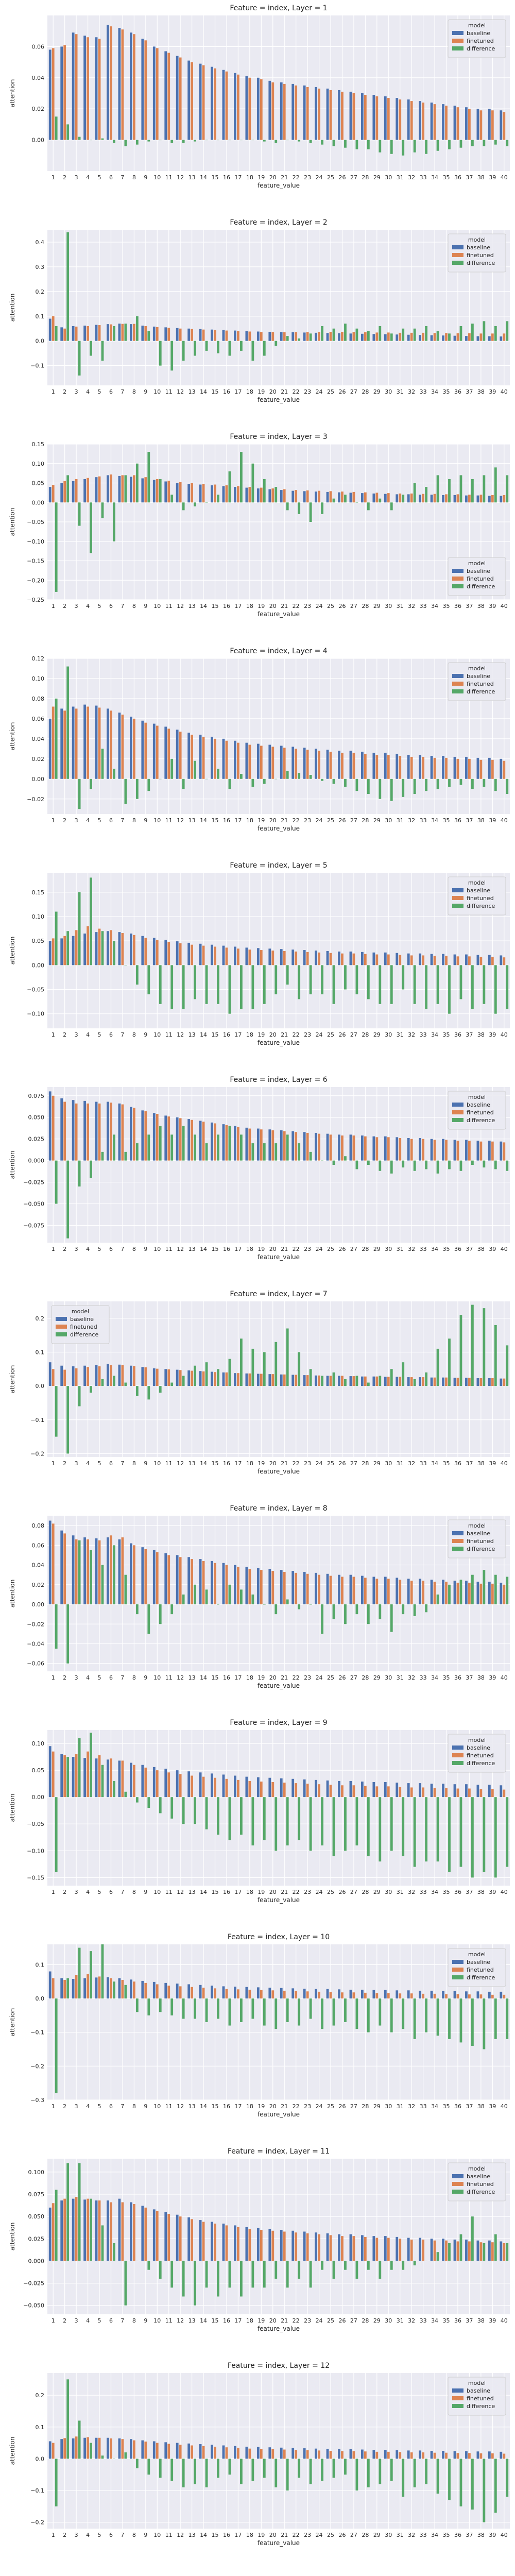  What do you see at coordinates (424, 1034) in the screenshot?
I see `x-tick-label: 33` at bounding box center [424, 1034].